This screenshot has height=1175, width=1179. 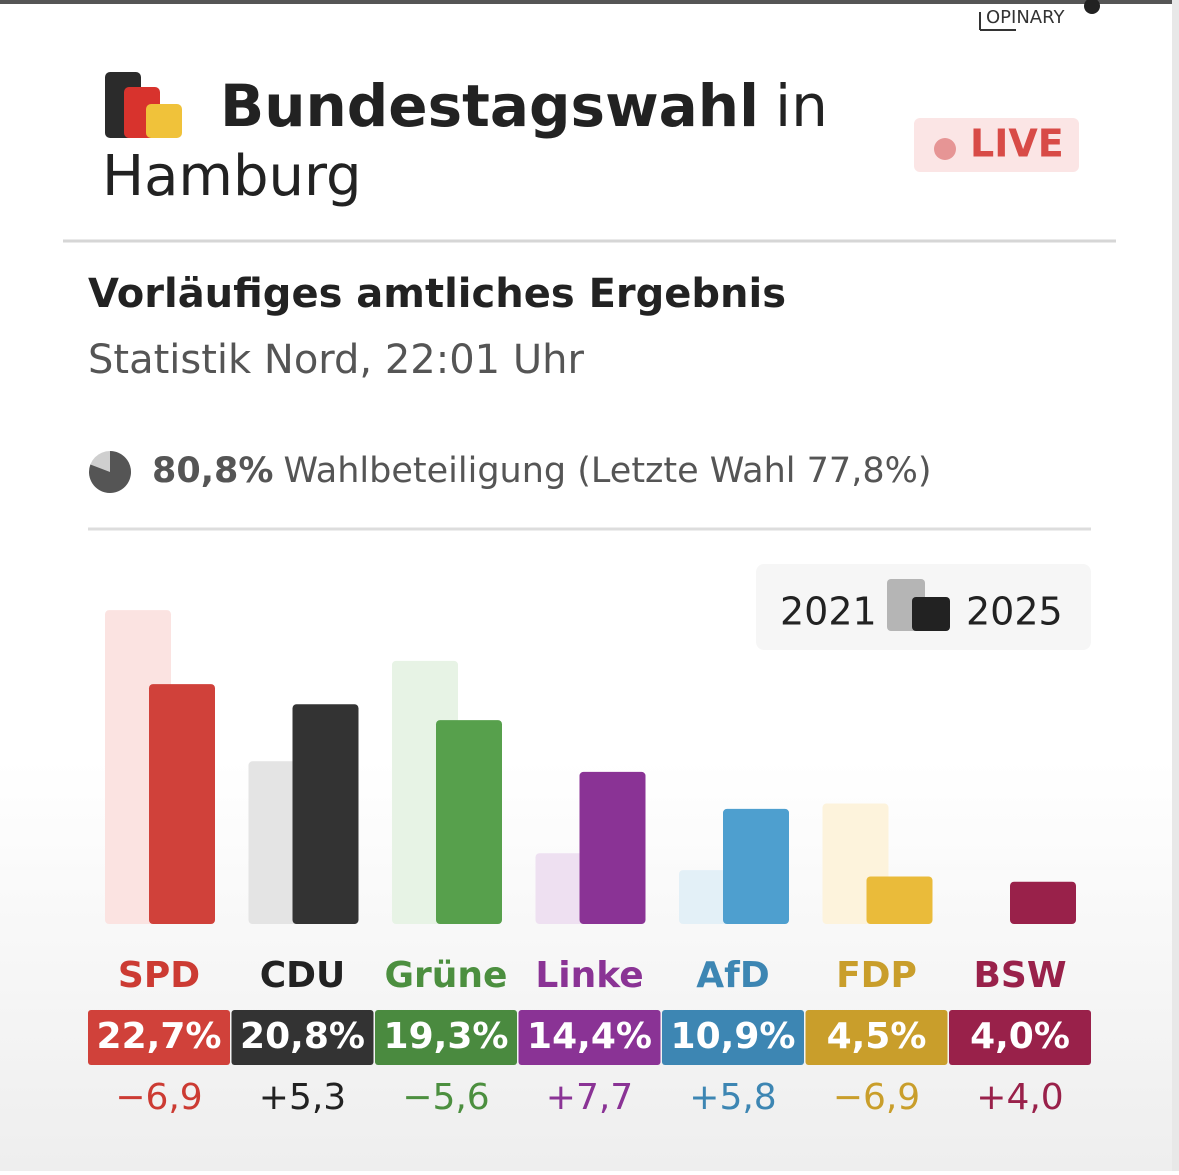 I want to click on turnout: 80,8% Wahlbeteiligung (Letzte Wahl 77,8%), so click(x=542, y=471).